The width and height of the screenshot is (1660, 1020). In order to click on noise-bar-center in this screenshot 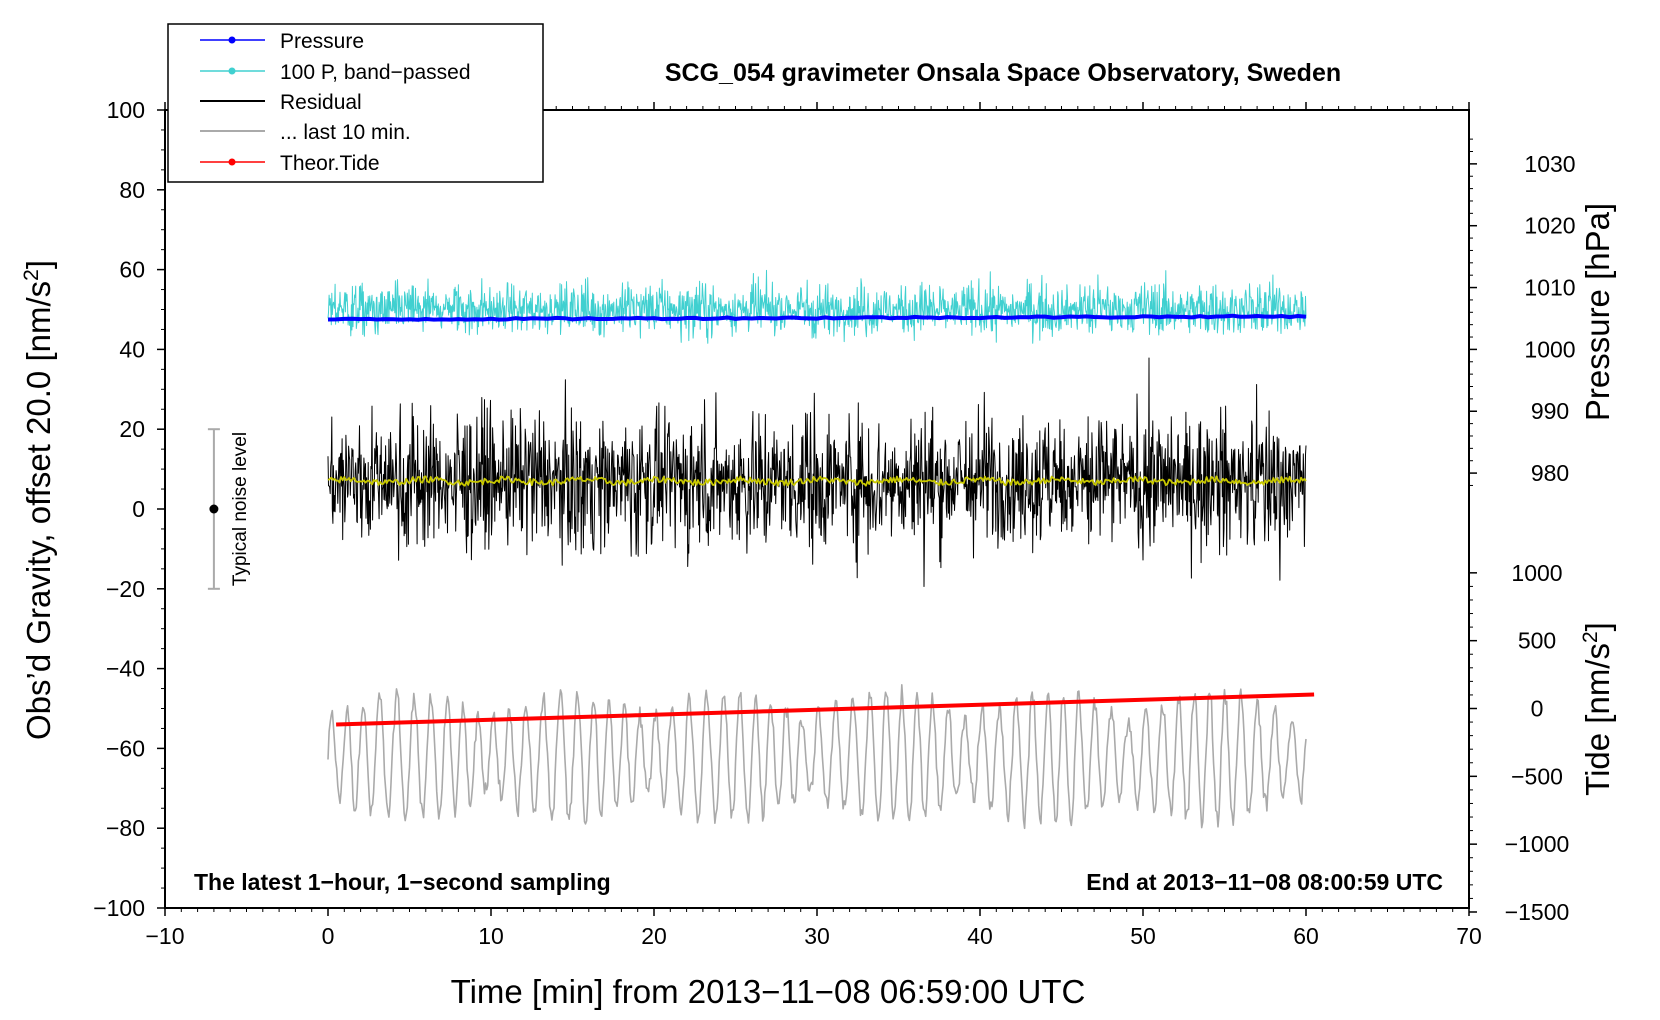, I will do `click(214, 509)`.